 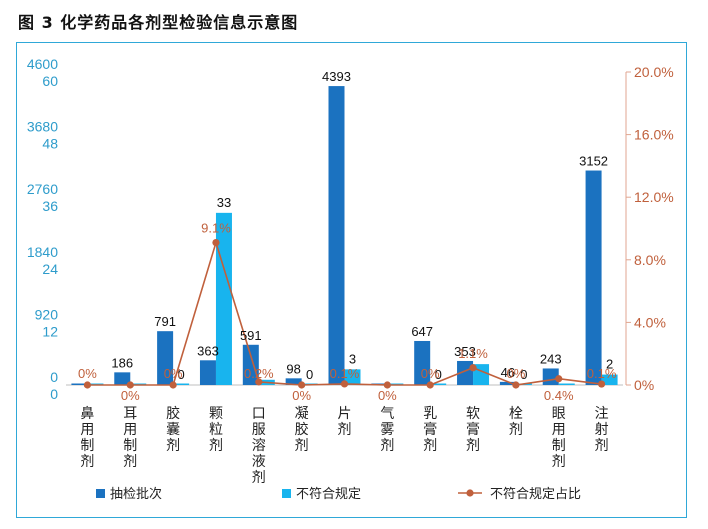 What do you see at coordinates (42, 64) in the screenshot?
I see `y-left-outer-tick: 4600` at bounding box center [42, 64].